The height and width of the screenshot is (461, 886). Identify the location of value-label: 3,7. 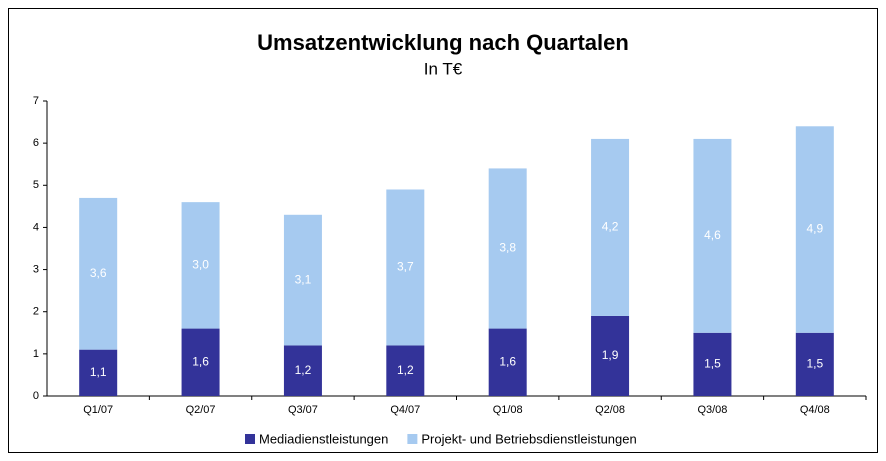
(405, 267).